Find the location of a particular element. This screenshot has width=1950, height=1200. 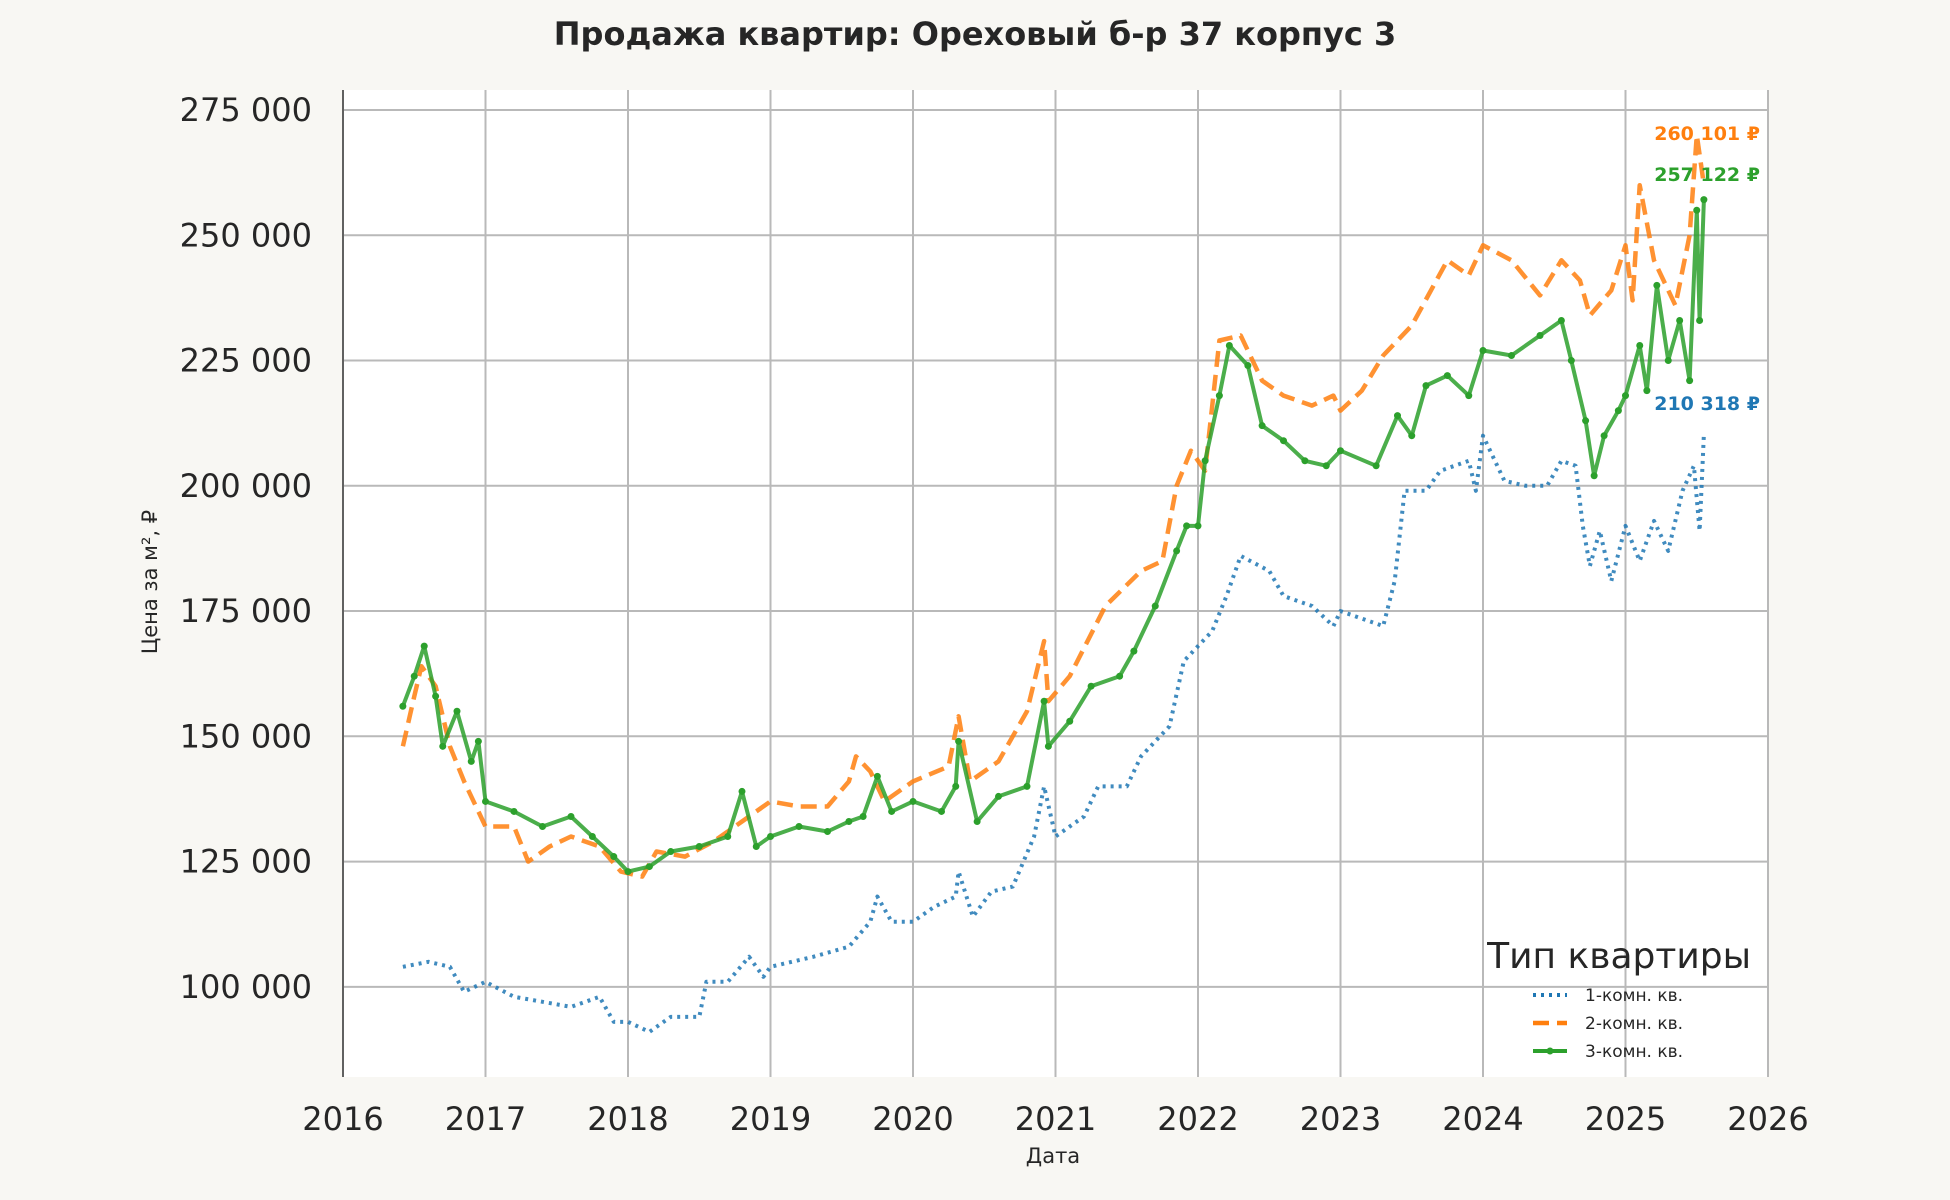

y-tick-label: 125 000 is located at coordinates (246, 862).